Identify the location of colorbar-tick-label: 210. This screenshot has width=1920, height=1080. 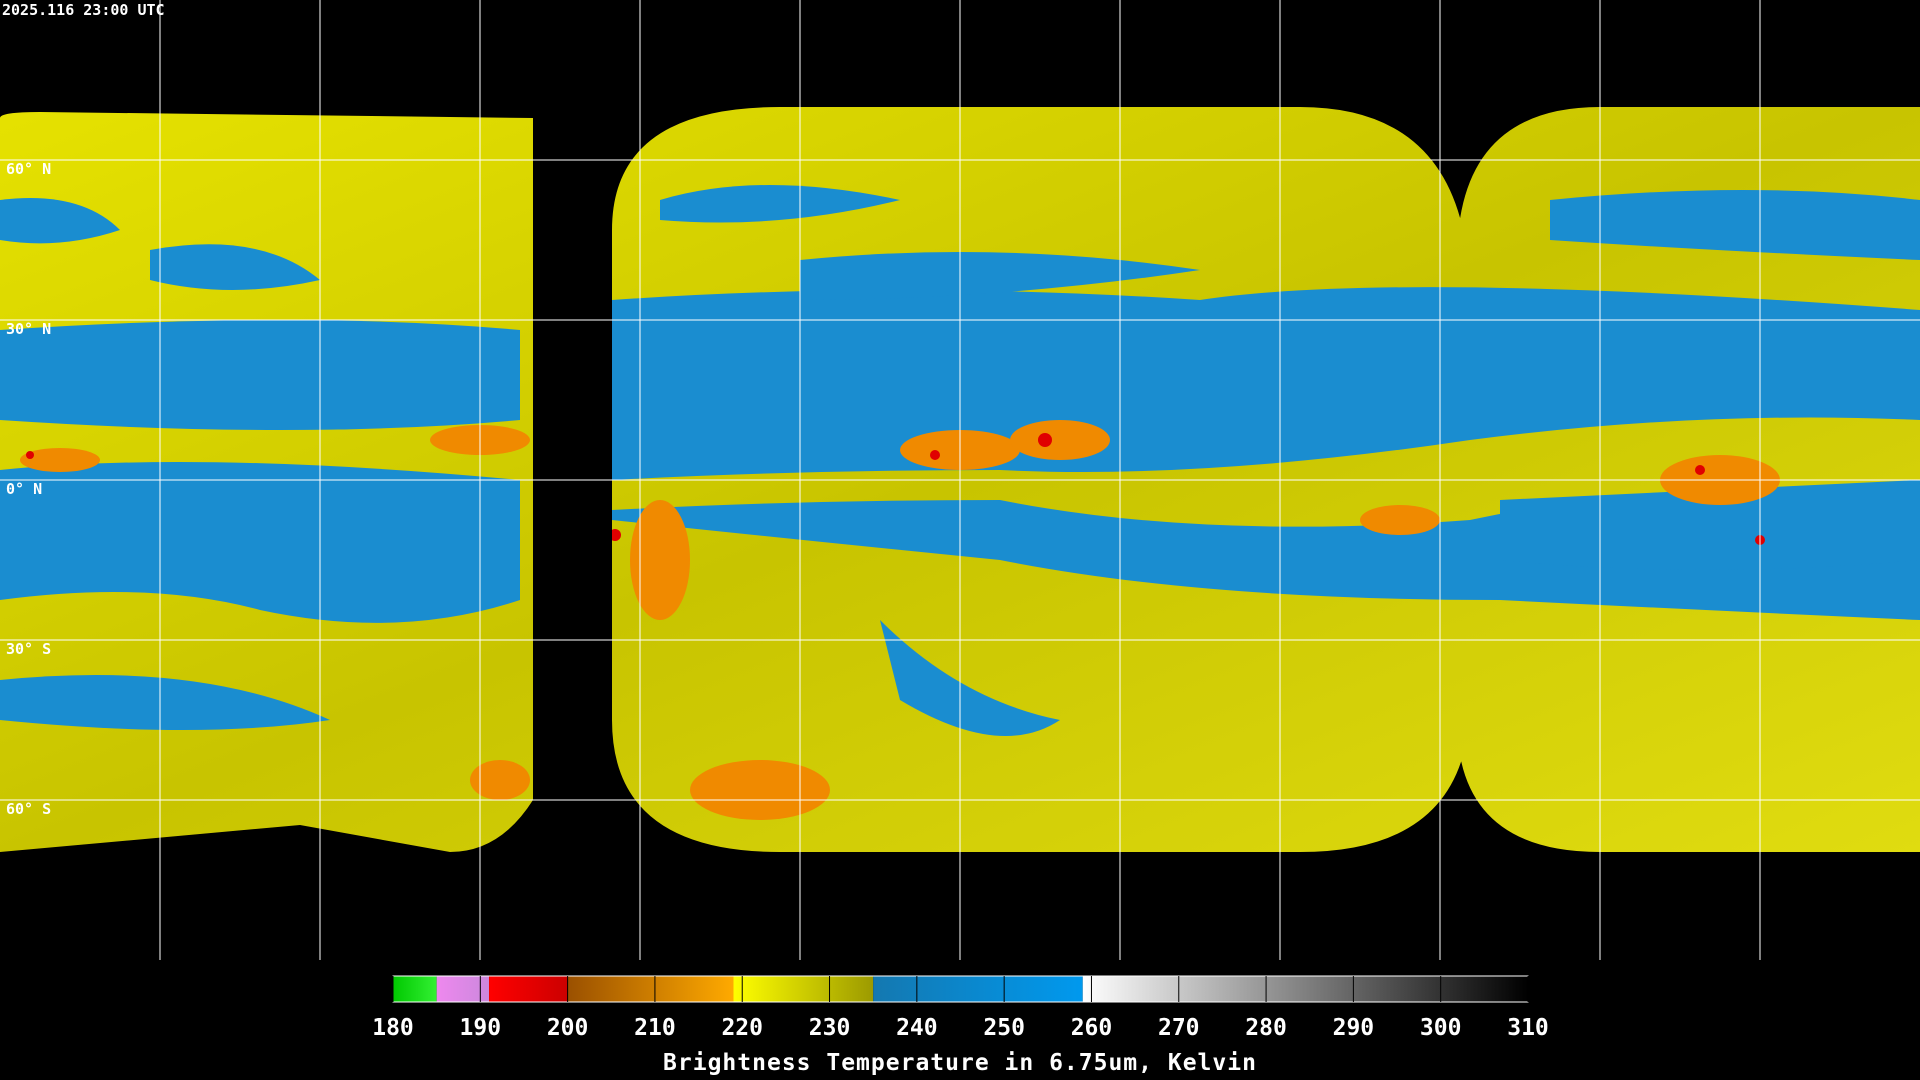
(655, 1028).